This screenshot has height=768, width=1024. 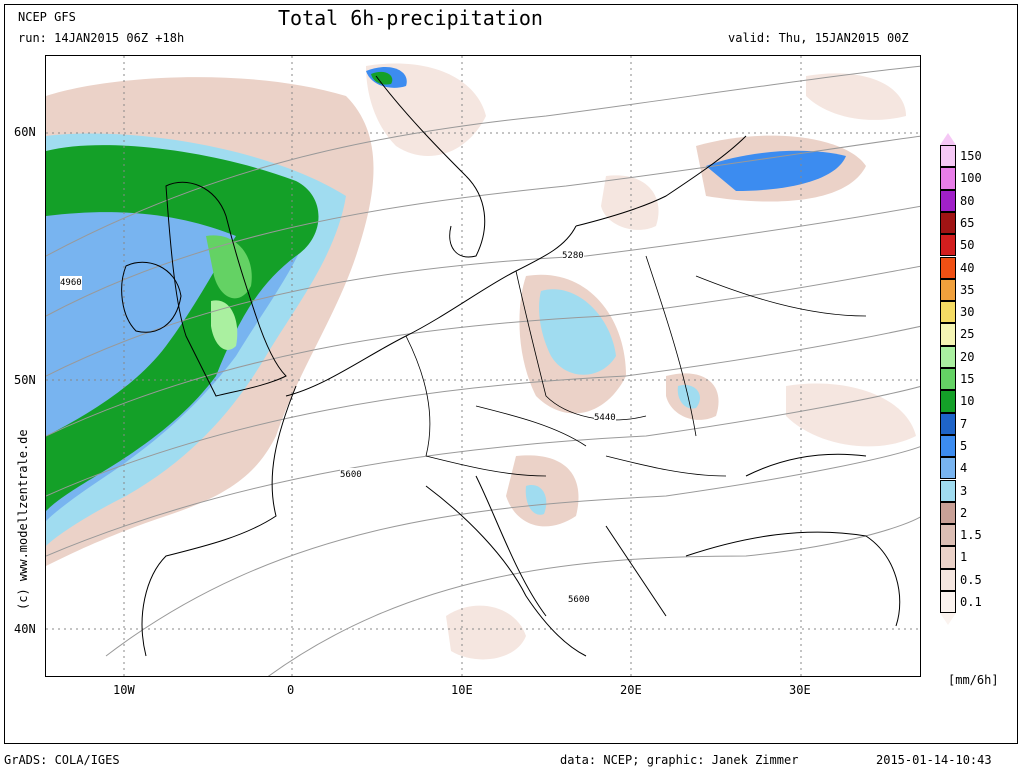 I want to click on contour-label-4960: 4960, so click(x=71, y=283).